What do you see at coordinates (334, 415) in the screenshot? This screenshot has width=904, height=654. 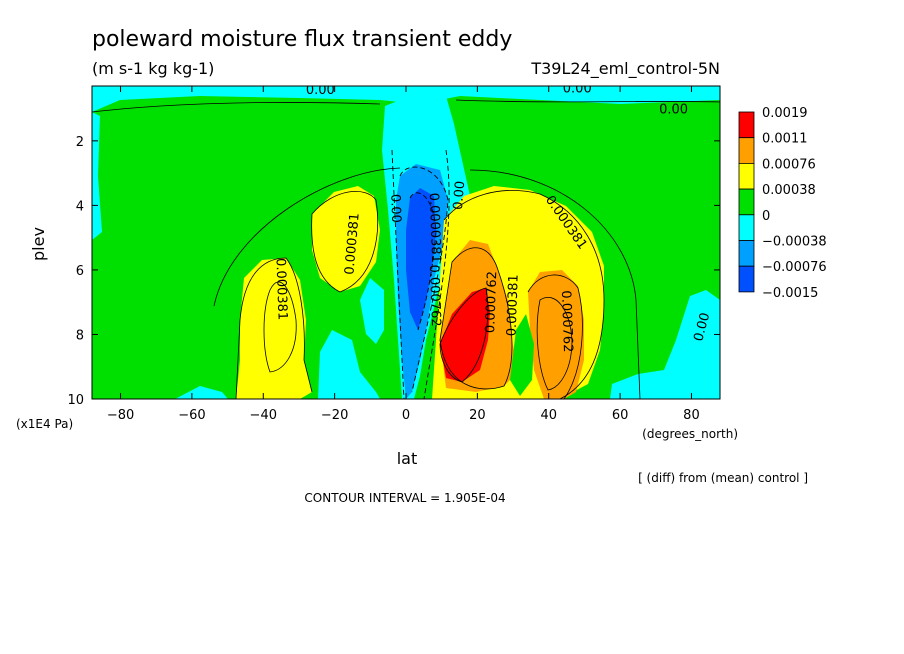 I see `x-tick-label: −20` at bounding box center [334, 415].